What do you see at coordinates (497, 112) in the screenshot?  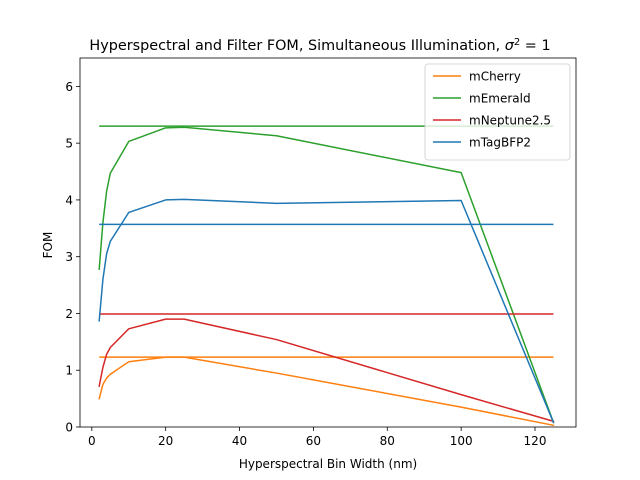 I see `legend-box` at bounding box center [497, 112].